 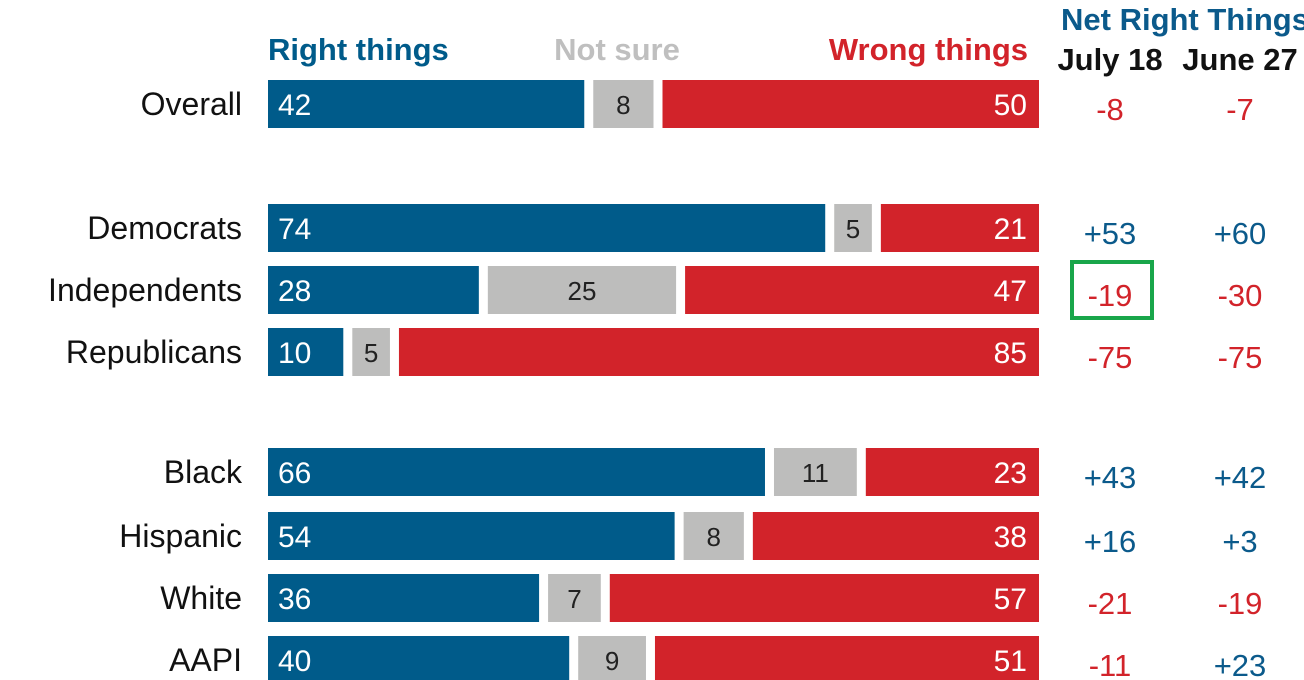 What do you see at coordinates (952, 472) in the screenshot?
I see `bar-wrong-black` at bounding box center [952, 472].